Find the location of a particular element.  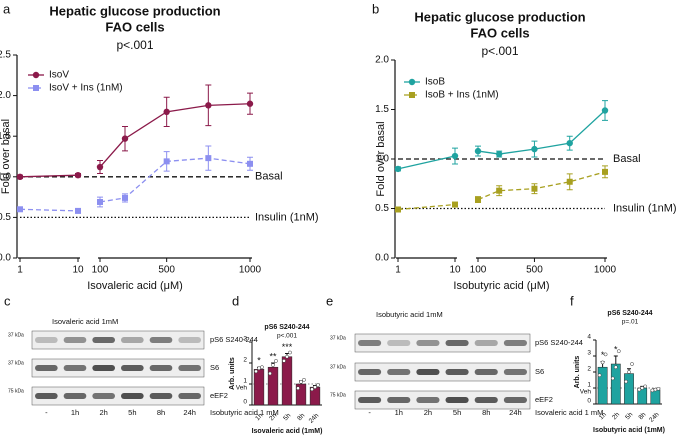

y-tick-label: 2.5 is located at coordinates (5, 55).